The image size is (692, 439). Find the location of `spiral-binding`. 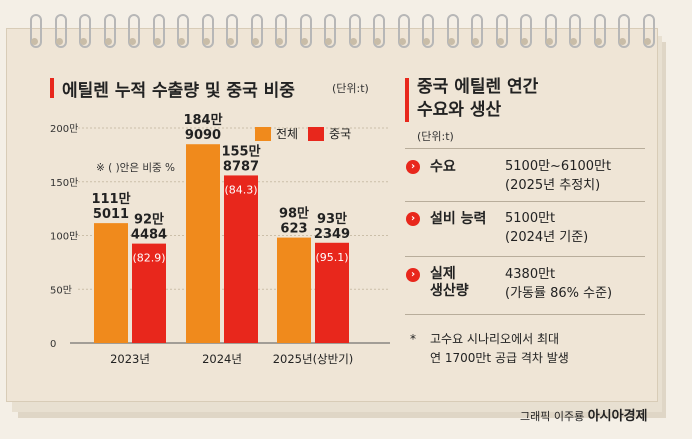

spiral-binding is located at coordinates (350, 34).